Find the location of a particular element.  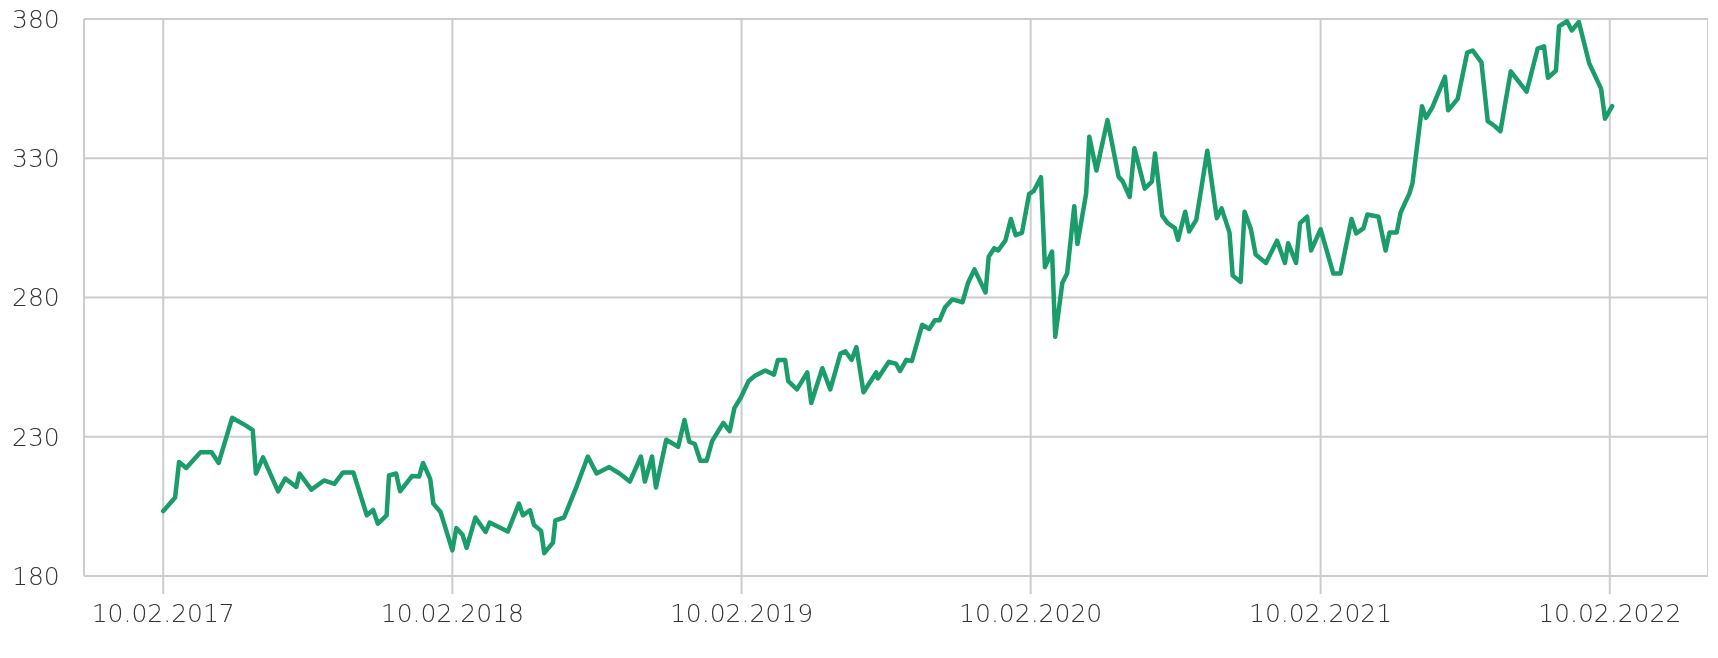

x-tick-label: 10.02.2018 is located at coordinates (452, 613).